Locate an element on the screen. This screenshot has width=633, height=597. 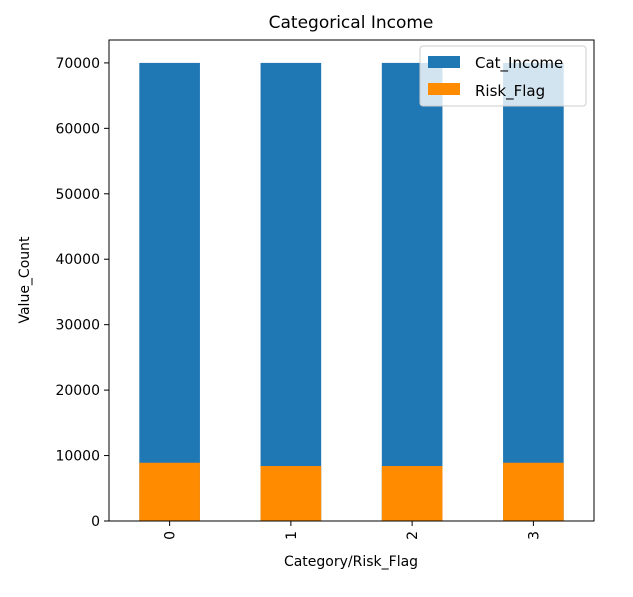
y-ticks: 0 10000 20000 30000 40000 50000 60000 70000 is located at coordinates (82, 293).